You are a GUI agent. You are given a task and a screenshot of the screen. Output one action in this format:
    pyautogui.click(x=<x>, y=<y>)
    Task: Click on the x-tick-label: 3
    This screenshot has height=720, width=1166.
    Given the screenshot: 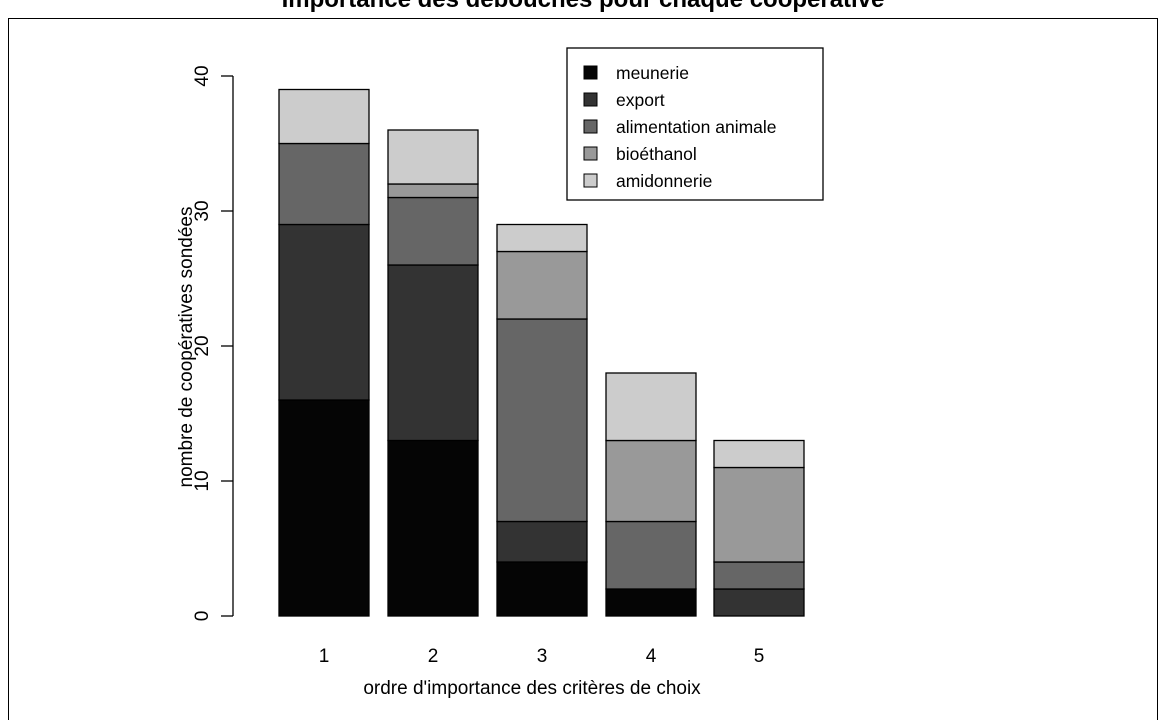 What is the action you would take?
    pyautogui.click(x=542, y=656)
    